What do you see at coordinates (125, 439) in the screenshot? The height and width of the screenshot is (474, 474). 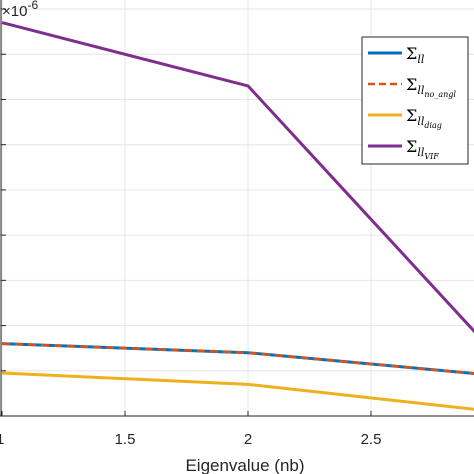 I see `x-tick-label: 1.5` at bounding box center [125, 439].